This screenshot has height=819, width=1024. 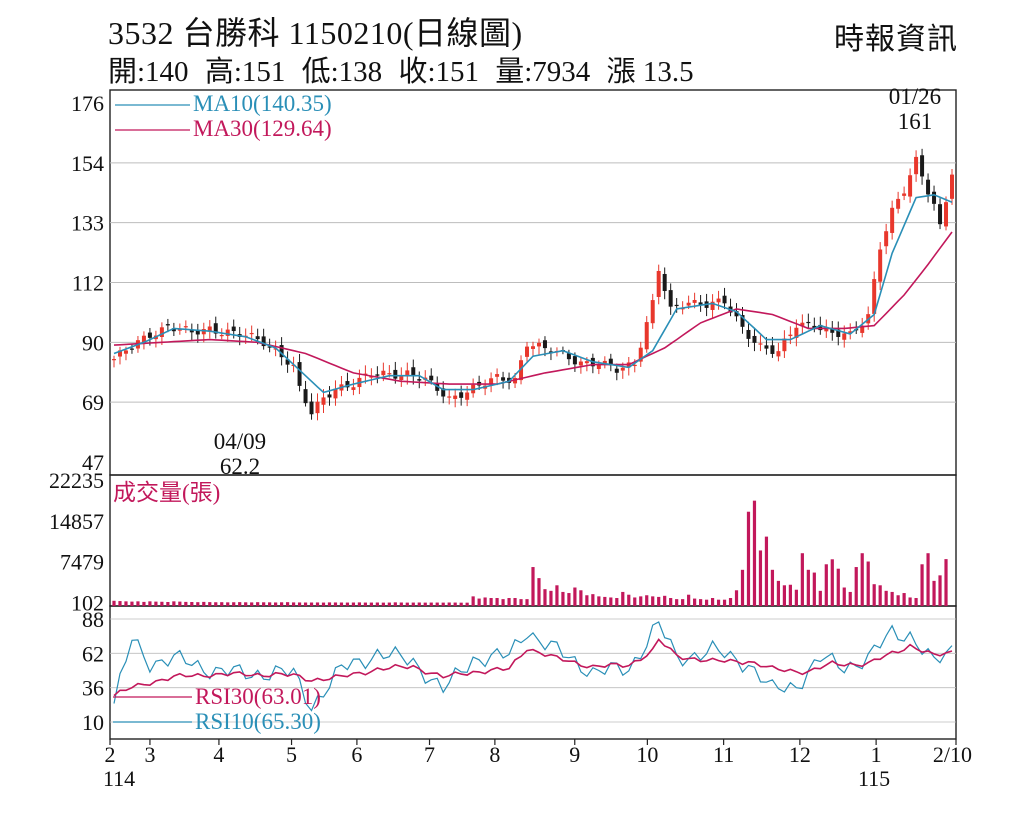 What do you see at coordinates (896, 39) in the screenshot?
I see `source-brand: 時報資訊` at bounding box center [896, 39].